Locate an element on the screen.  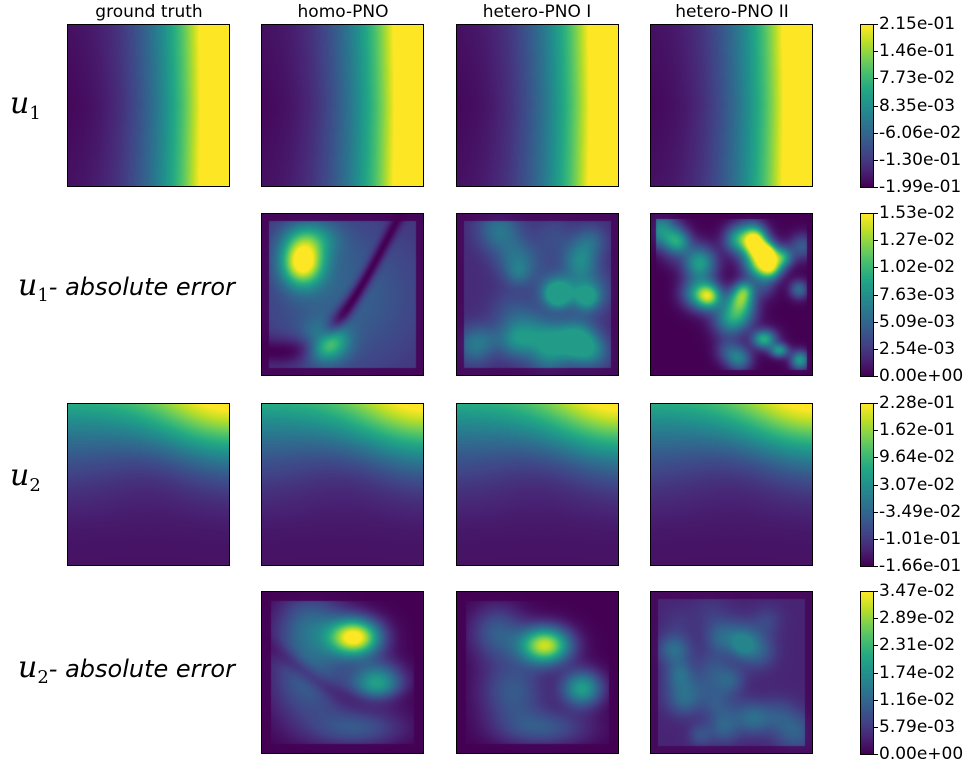
heatmap-u1-homo-pno is located at coordinates (342, 105).